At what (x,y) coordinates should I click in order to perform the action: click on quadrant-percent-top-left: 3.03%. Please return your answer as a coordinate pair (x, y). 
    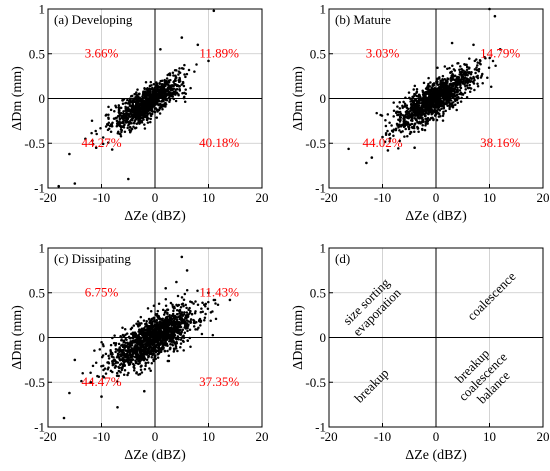
    Looking at the image, I should click on (383, 52).